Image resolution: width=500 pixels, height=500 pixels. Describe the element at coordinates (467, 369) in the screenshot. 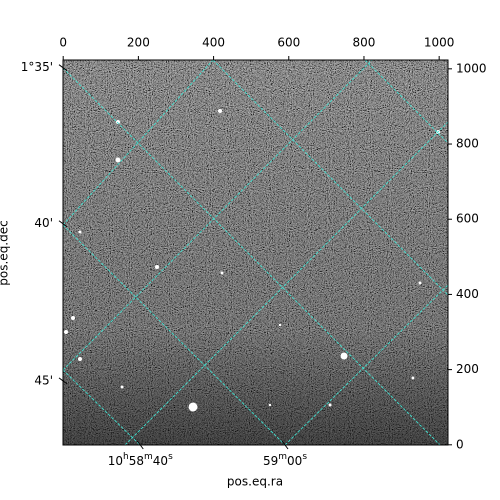

I see `y-tick-label: 200` at that location.